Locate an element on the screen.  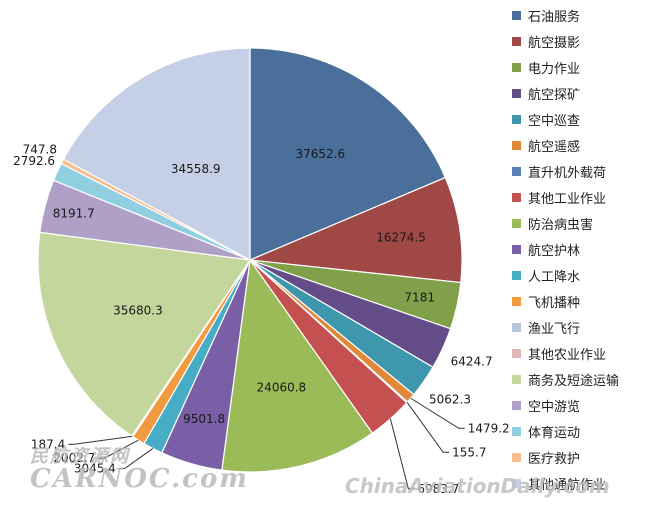
legend-label: 渔业飞行 is located at coordinates (554, 329).